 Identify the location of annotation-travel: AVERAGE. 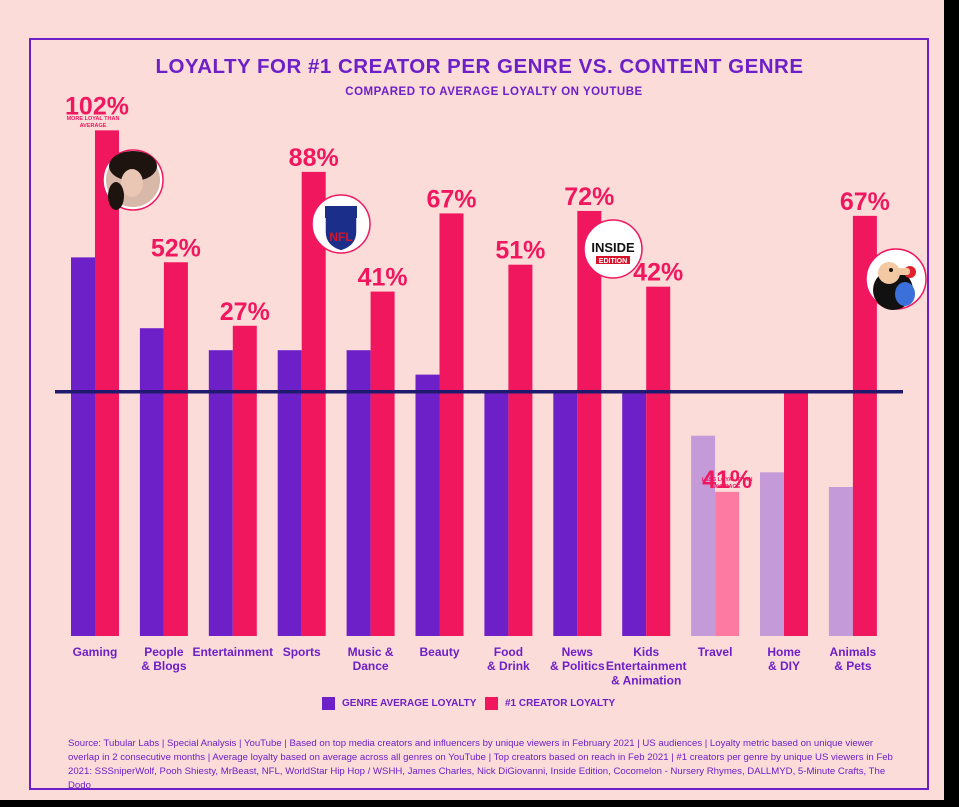
(727, 487).